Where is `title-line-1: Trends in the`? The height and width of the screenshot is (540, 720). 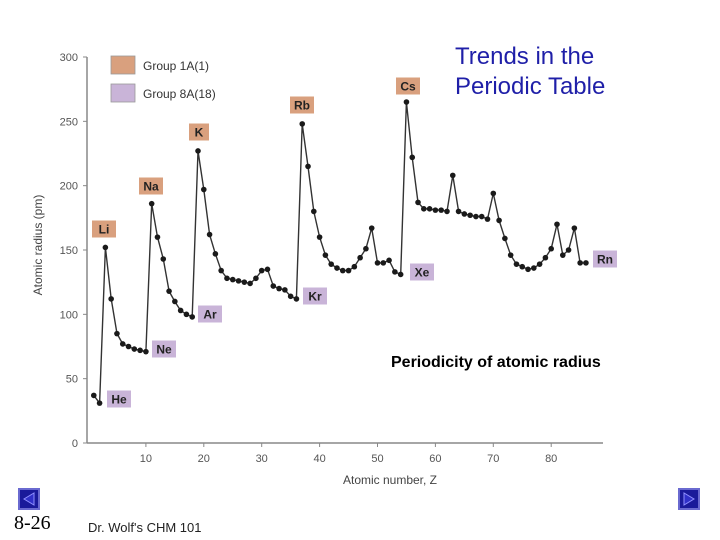 title-line-1: Trends in the is located at coordinates (525, 56).